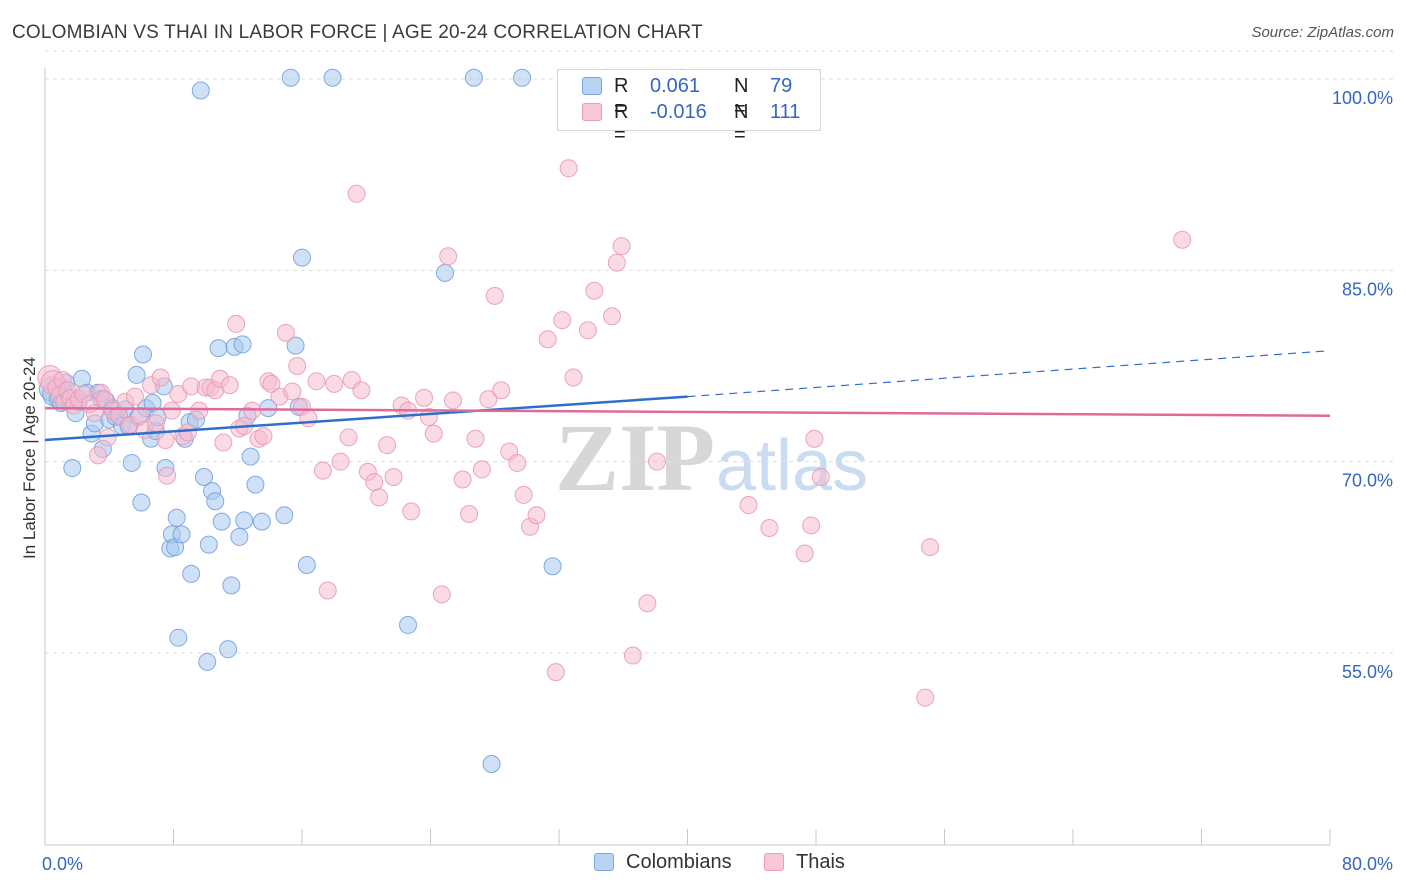  Describe the element at coordinates (366, 418) in the screenshot. I see `colombians-trend-line` at that location.